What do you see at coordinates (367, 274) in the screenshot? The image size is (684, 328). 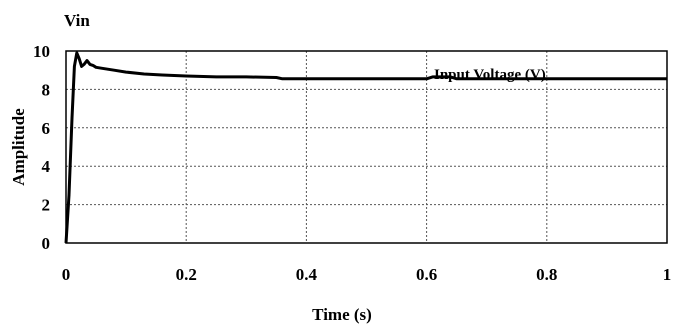 I see `x-tick-labels: 0 0.2 0.4 0.6 0.8 1` at bounding box center [367, 274].